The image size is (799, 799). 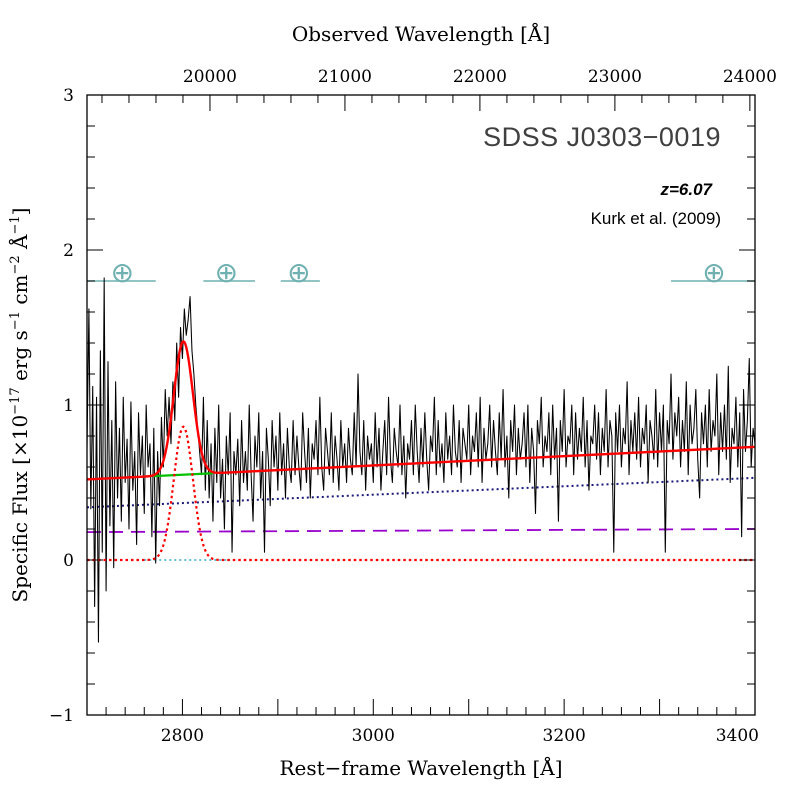 I want to click on y-tick-label: 2, so click(x=68, y=251).